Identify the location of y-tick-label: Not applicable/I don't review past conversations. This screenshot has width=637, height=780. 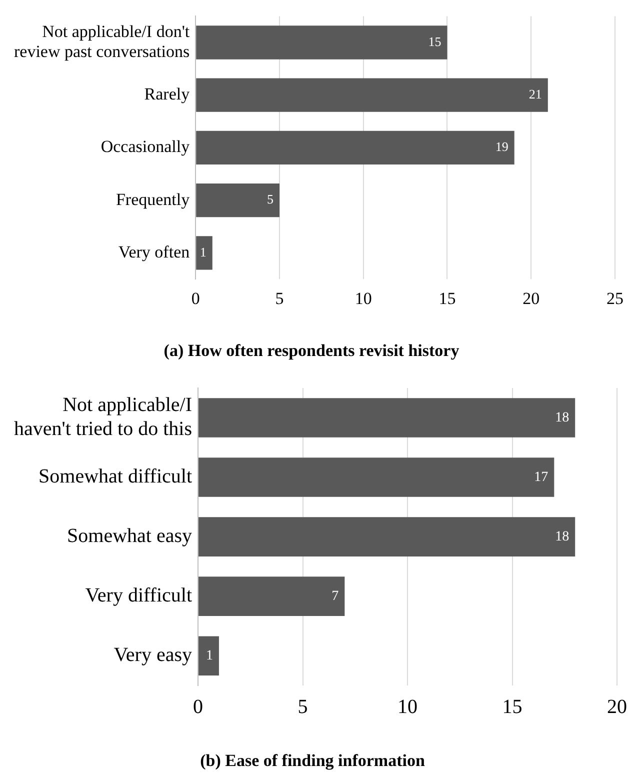
(102, 42).